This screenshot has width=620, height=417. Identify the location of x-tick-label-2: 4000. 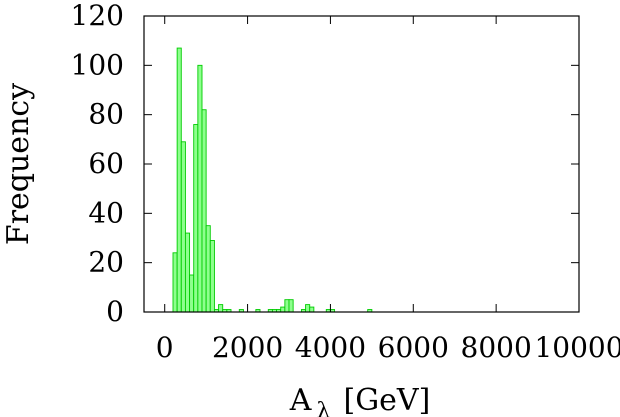
(330, 347).